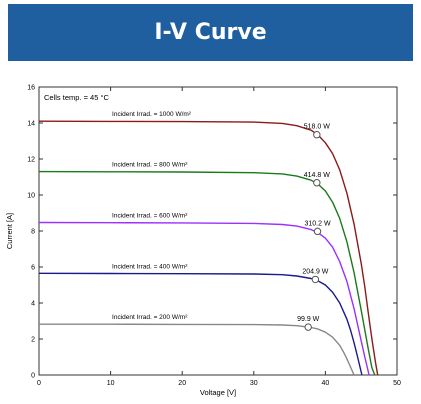 The width and height of the screenshot is (421, 404). Describe the element at coordinates (150, 165) in the screenshot. I see `series-label-1: Incident Irrad. = 800 W/m²` at that location.